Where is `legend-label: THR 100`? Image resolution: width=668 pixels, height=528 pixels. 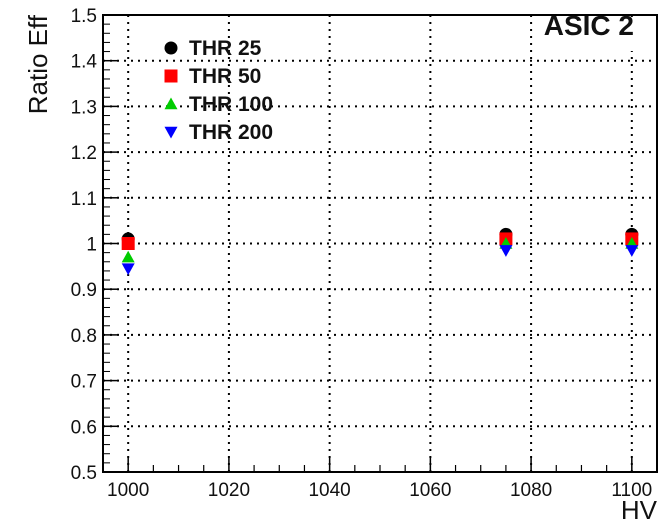 legend-label: THR 100 is located at coordinates (231, 104).